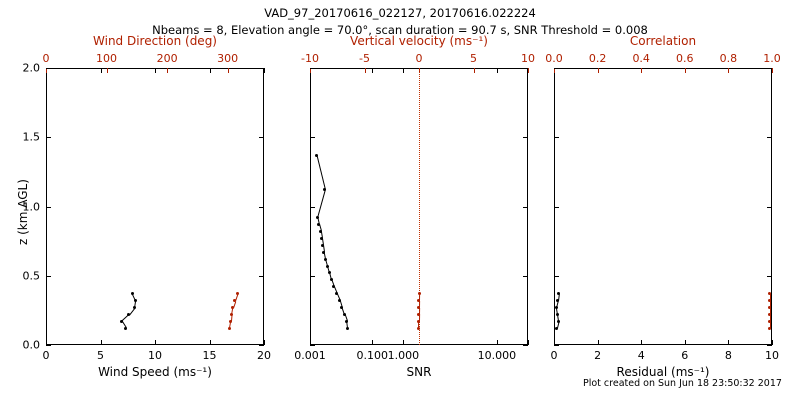  I want to click on top-x-tick-label: 0.2, so click(597, 58).